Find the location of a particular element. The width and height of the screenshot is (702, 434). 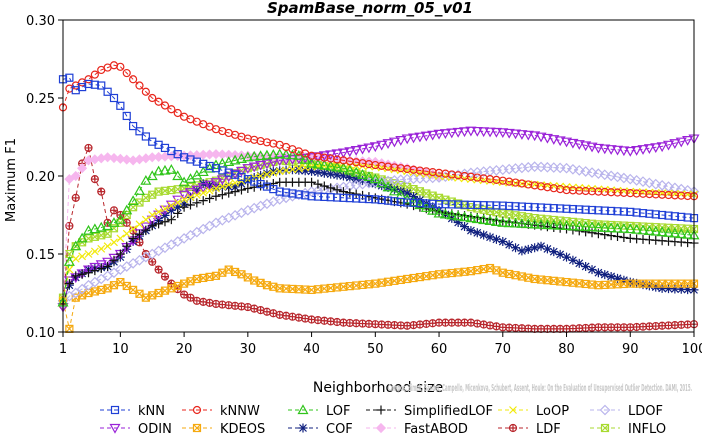

legend-item-kdeos: KDEOS is located at coordinates (223, 428).